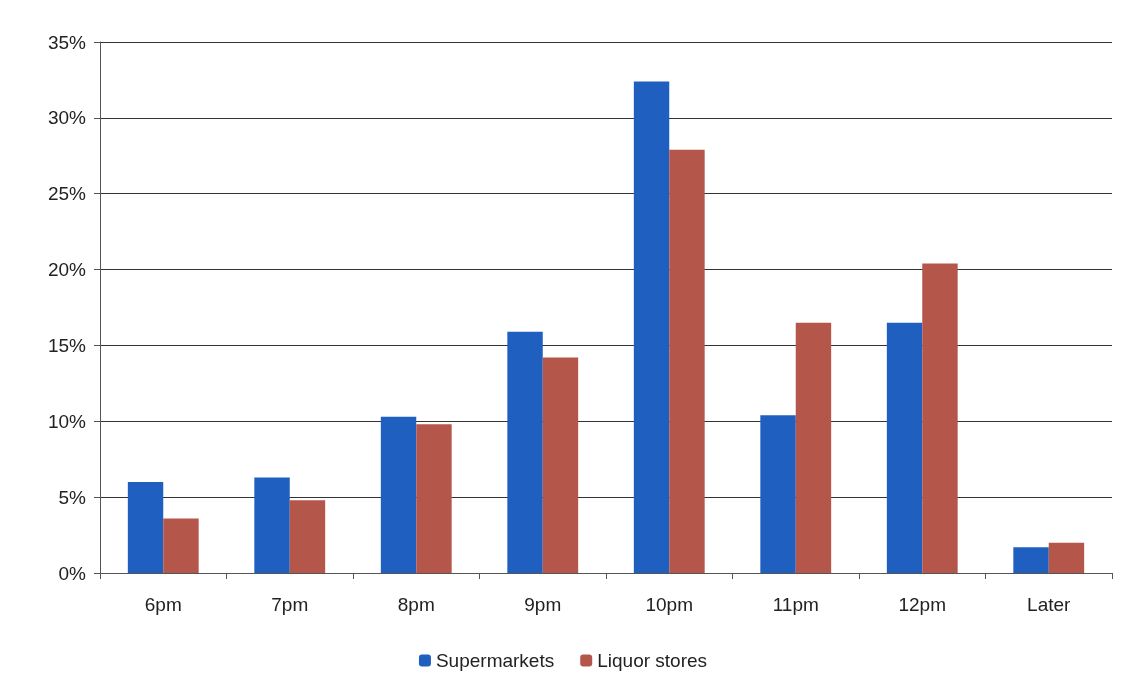  What do you see at coordinates (290, 604) in the screenshot?
I see `x-tick-label: 7pm` at bounding box center [290, 604].